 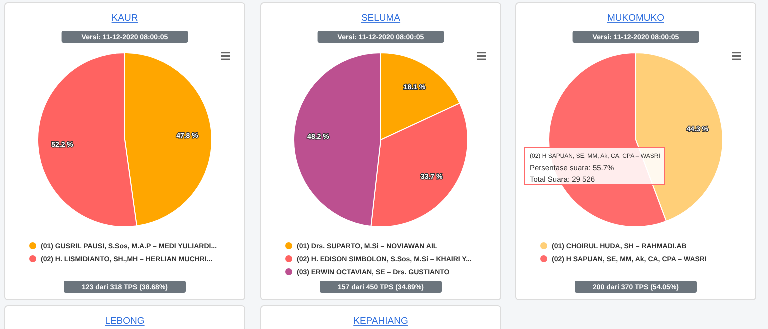 What do you see at coordinates (125, 18) in the screenshot?
I see `chart-title: KAUR` at bounding box center [125, 18].